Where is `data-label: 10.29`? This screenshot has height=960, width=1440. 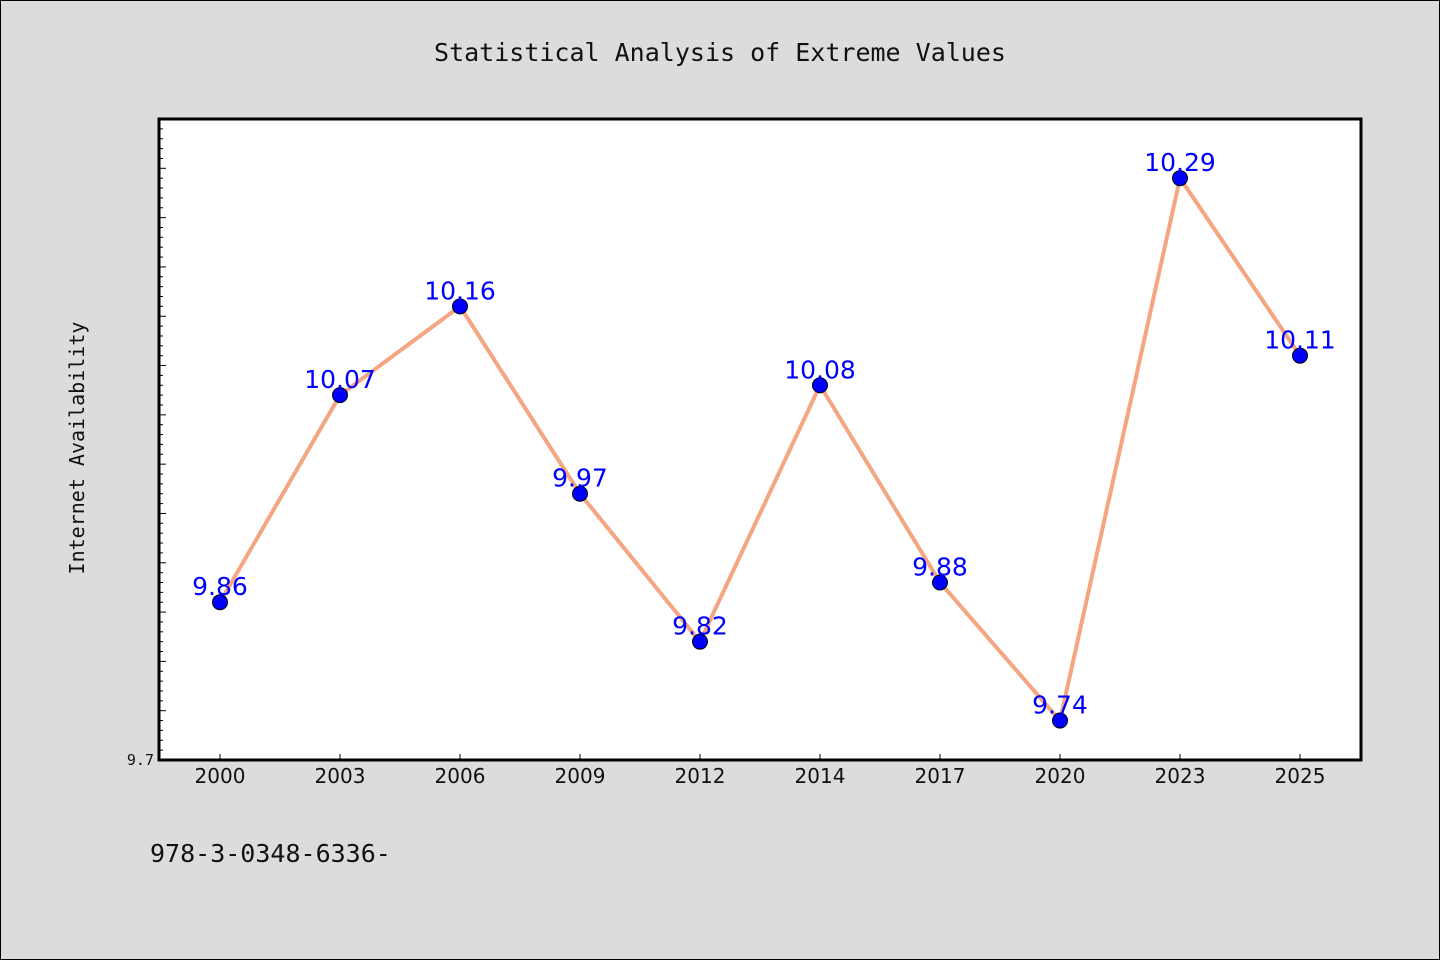 data-label: 10.29 is located at coordinates (1180, 162).